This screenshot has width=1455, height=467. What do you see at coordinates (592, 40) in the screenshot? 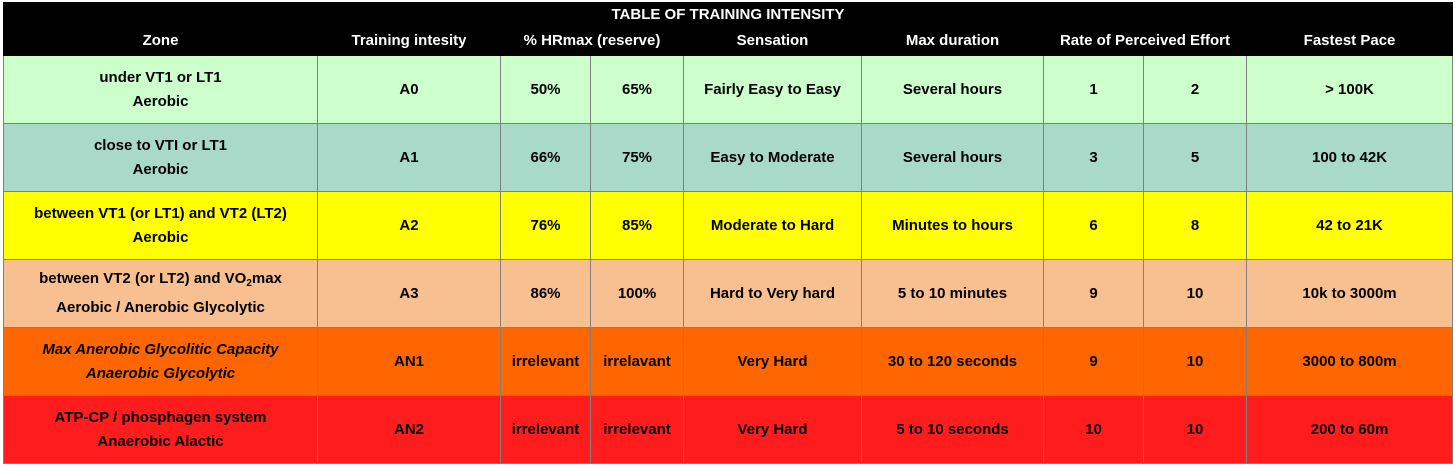
I see `header-hr-reserve: % HRmax (reserve)` at bounding box center [592, 40].